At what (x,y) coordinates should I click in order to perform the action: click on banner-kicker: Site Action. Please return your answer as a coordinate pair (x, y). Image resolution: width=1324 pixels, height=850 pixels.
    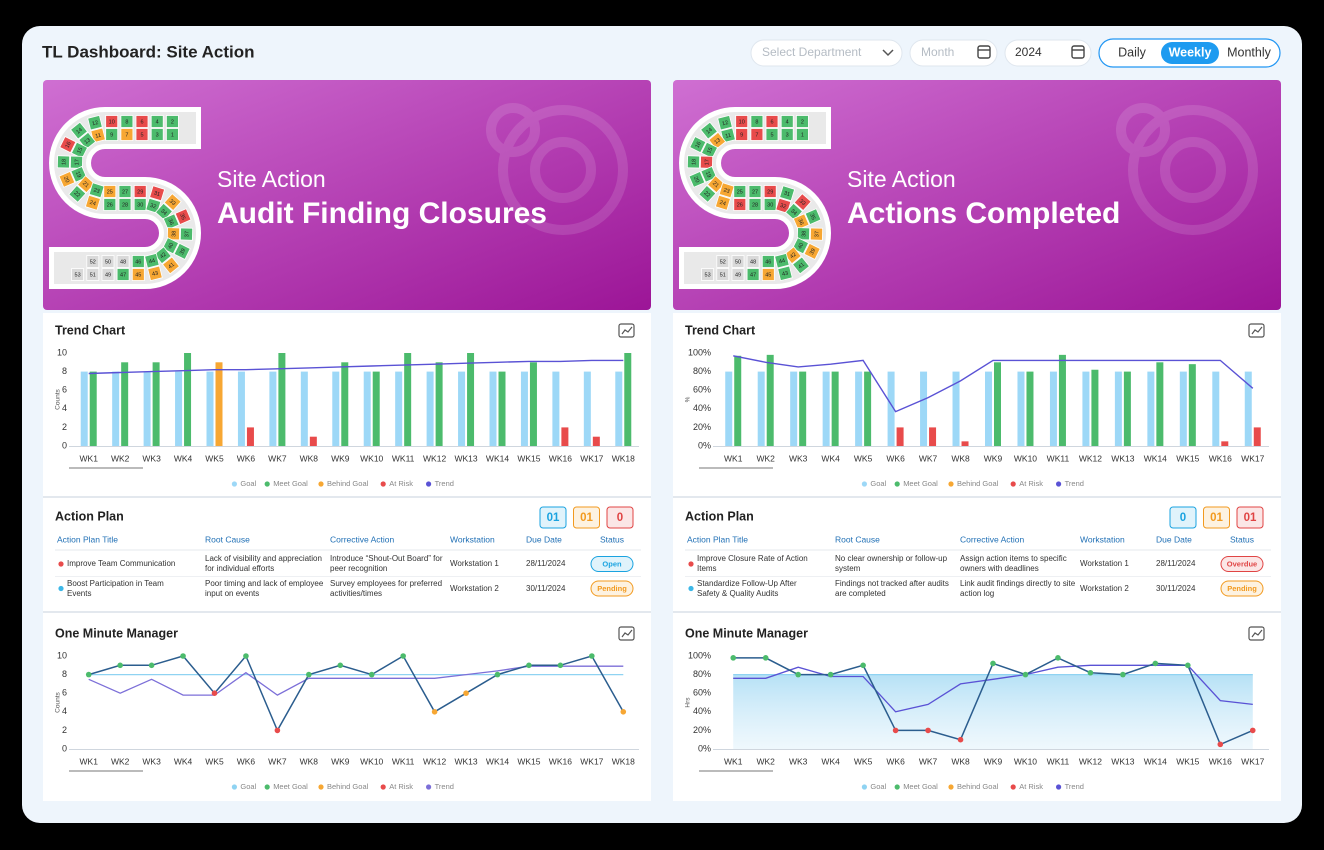
    Looking at the image, I should click on (901, 179).